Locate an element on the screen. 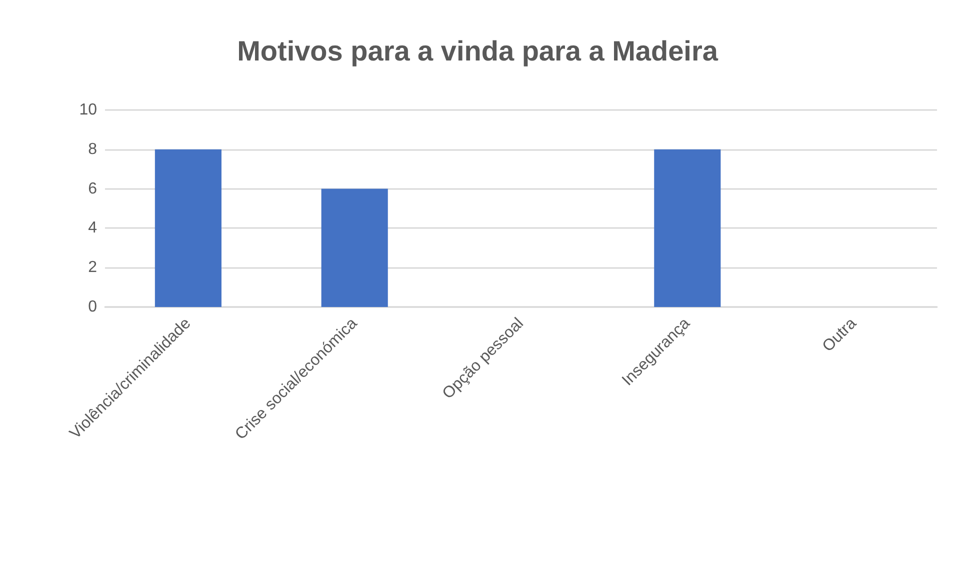 The width and height of the screenshot is (955, 579). y-tick-label: 10 is located at coordinates (88, 110).